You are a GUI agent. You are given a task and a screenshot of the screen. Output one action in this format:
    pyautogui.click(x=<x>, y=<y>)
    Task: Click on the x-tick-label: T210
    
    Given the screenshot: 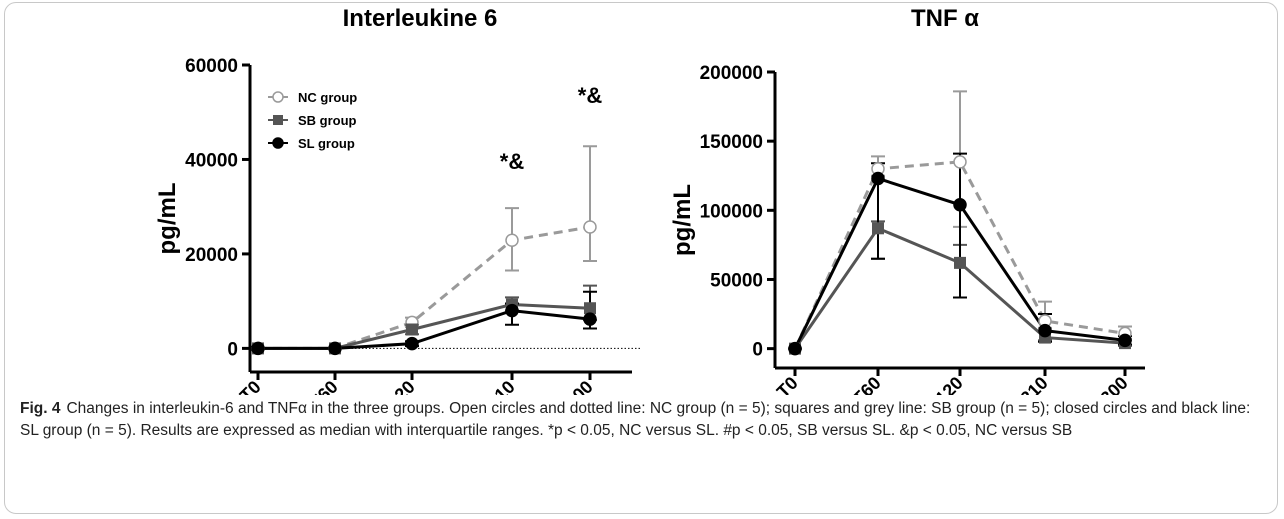 What is the action you would take?
    pyautogui.click(x=1030, y=384)
    